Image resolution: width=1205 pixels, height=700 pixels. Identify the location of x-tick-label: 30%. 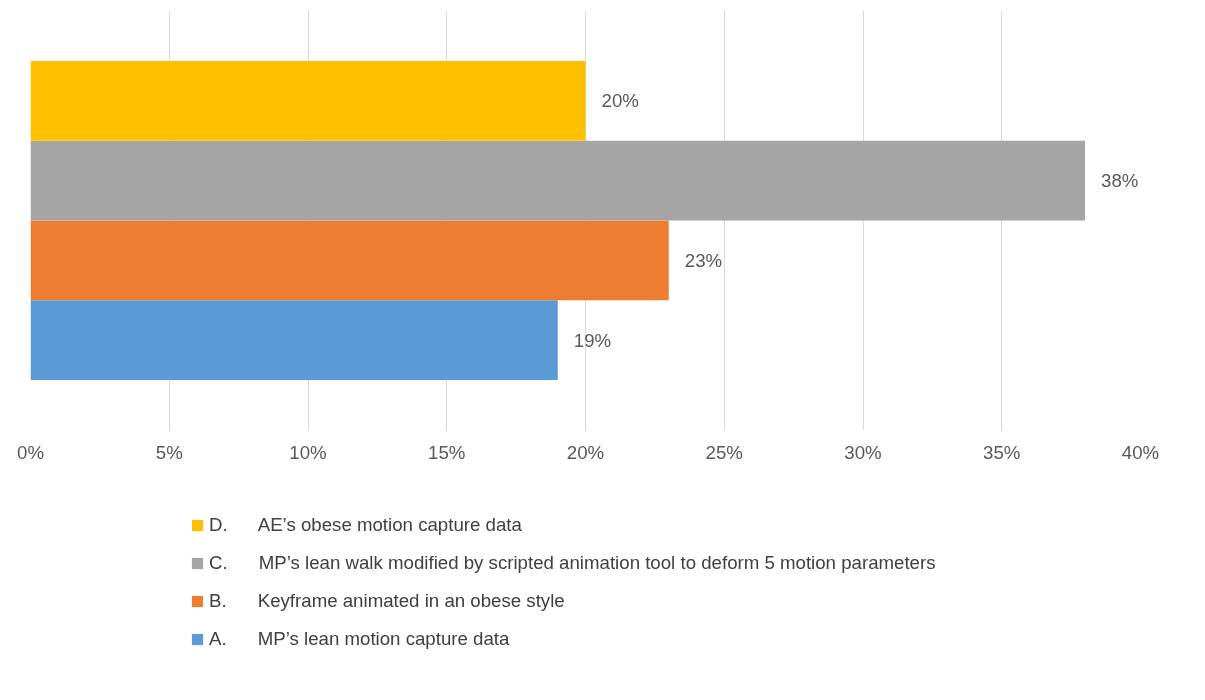
(863, 452).